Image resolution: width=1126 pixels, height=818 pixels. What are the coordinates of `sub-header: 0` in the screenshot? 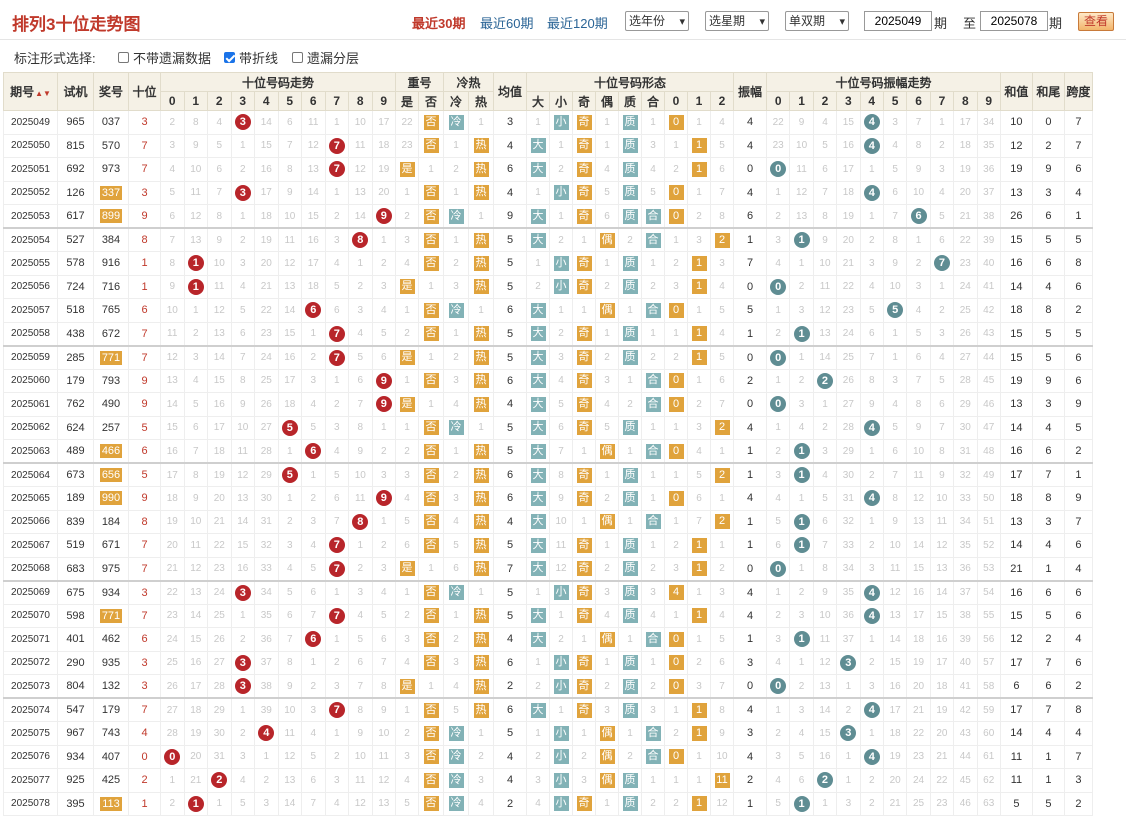 It's located at (676, 101).